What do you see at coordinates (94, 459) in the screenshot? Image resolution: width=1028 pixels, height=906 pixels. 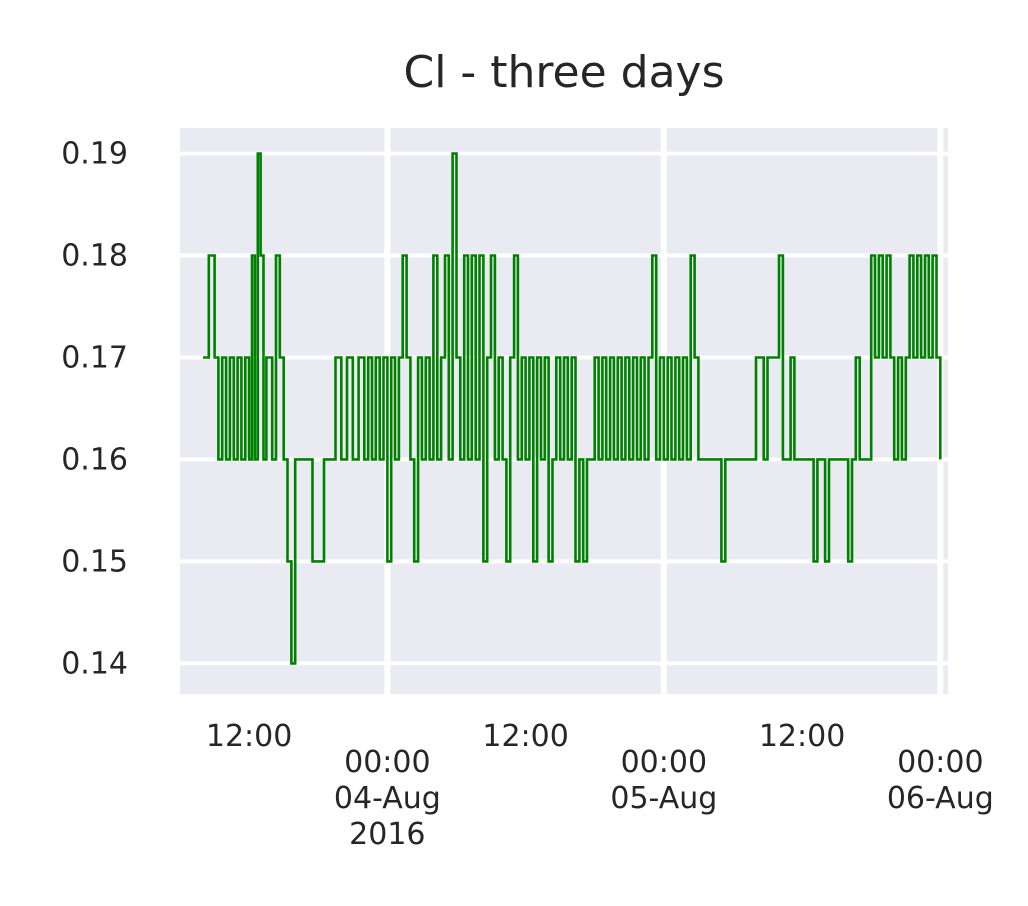 I see `y-tick-label: 0.16` at bounding box center [94, 459].